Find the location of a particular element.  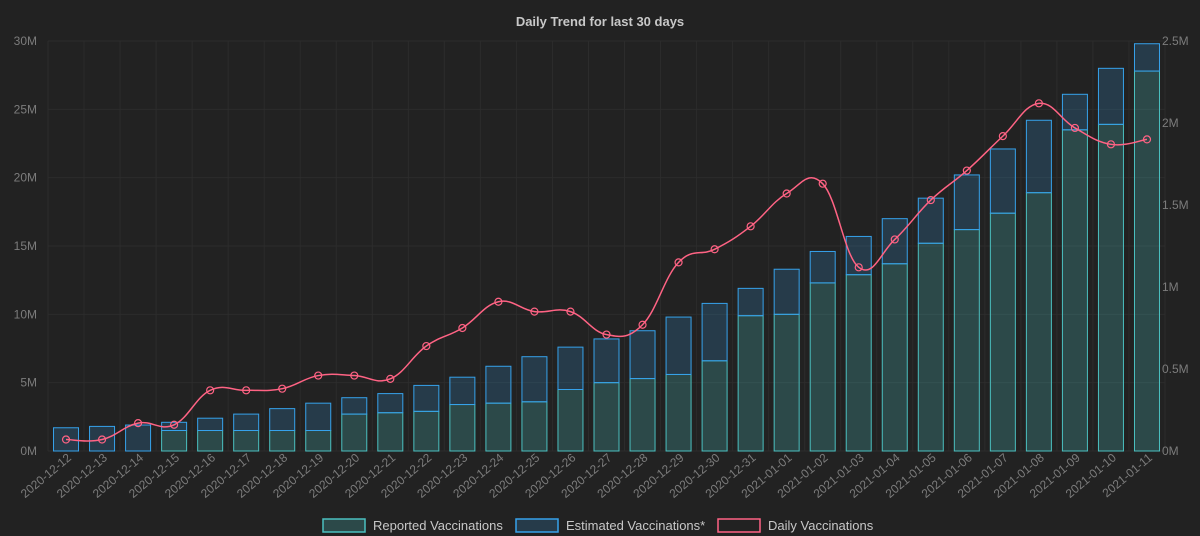

y-left-tick-label: 0M is located at coordinates (28, 451).